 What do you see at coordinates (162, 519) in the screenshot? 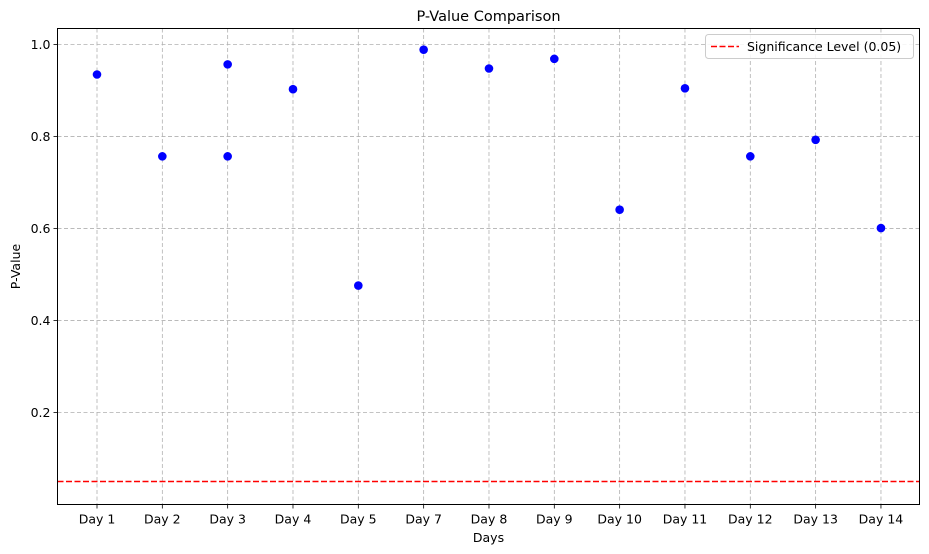
I see `x-tick-label: Day 2` at bounding box center [162, 519].